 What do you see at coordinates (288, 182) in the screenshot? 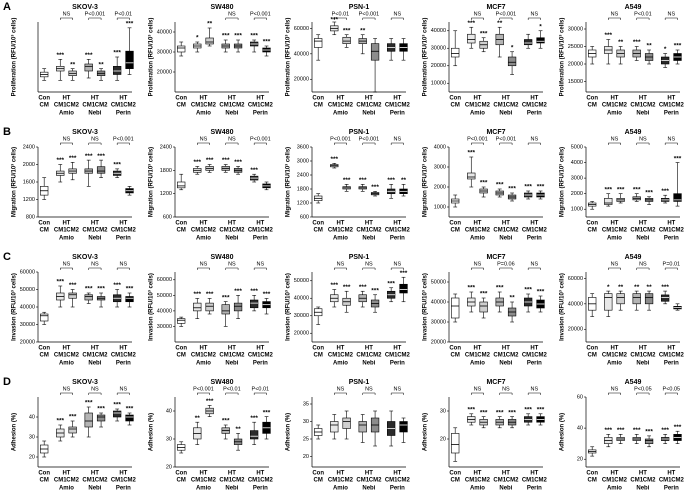
I see `y-axis-label: Migration (RFU/10³ cells)` at bounding box center [288, 182].